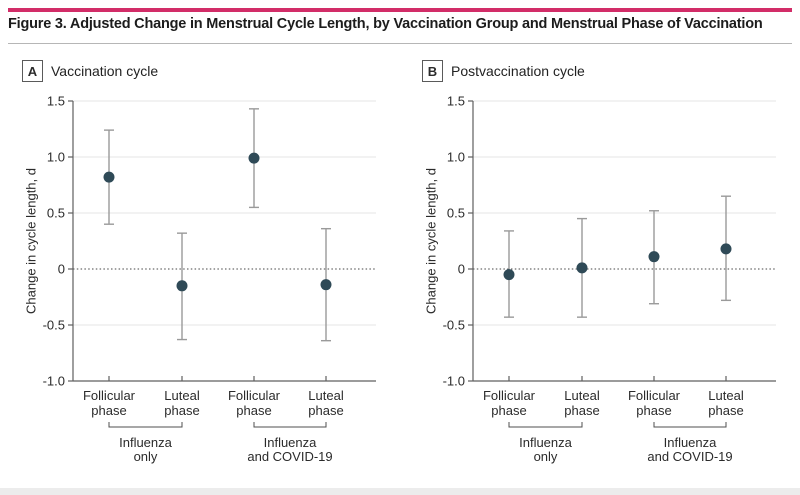 This screenshot has width=800, height=495. I want to click on page-bottom-strip, so click(400, 491).